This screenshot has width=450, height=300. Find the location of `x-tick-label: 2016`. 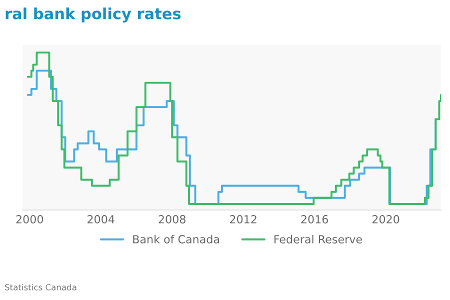

x-tick-label: 2016 is located at coordinates (314, 219).